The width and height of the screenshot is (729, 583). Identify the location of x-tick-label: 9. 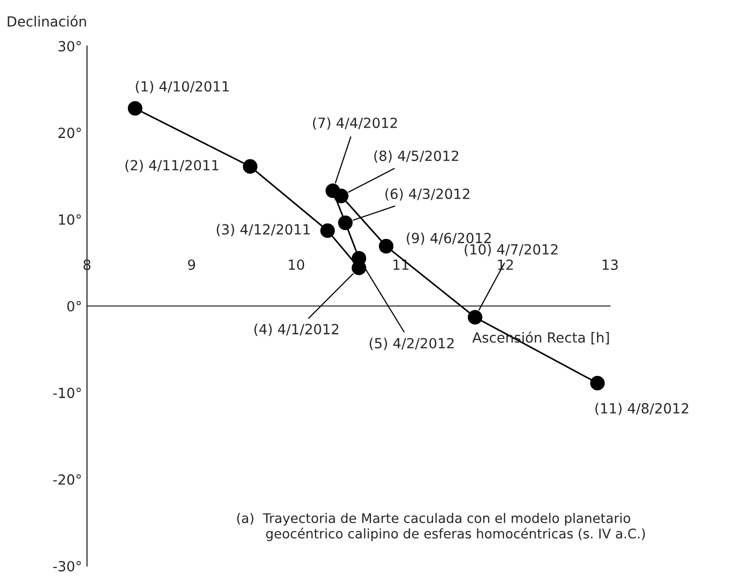
(192, 264).